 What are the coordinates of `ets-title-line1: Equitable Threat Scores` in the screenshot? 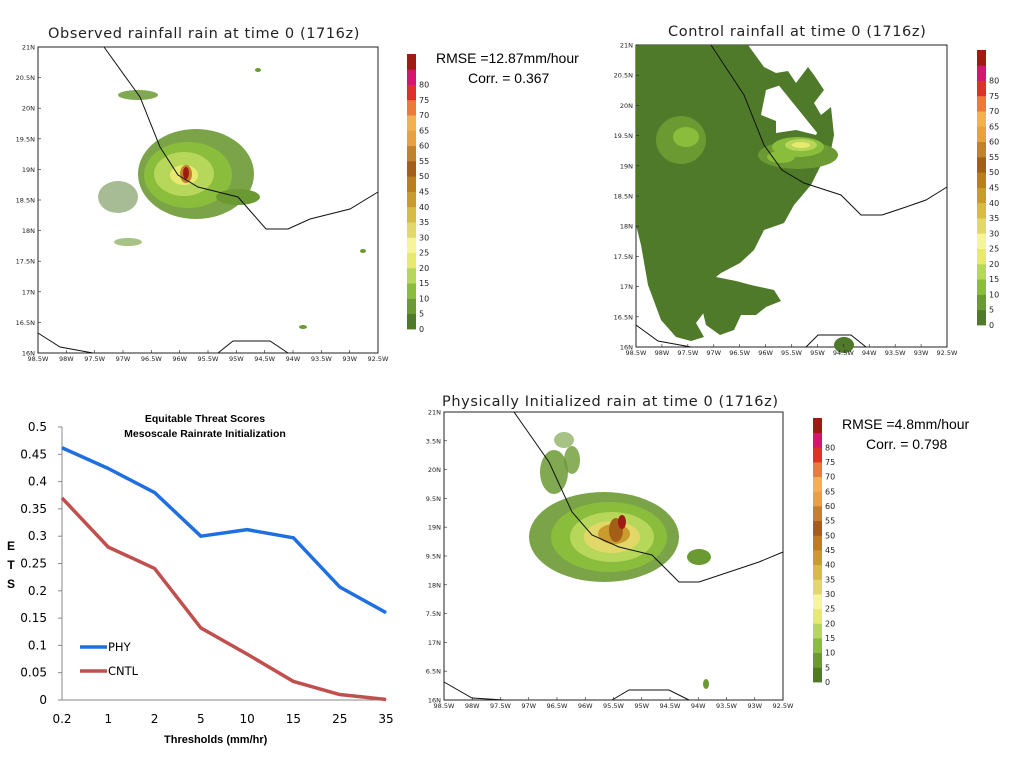 It's located at (205, 419).